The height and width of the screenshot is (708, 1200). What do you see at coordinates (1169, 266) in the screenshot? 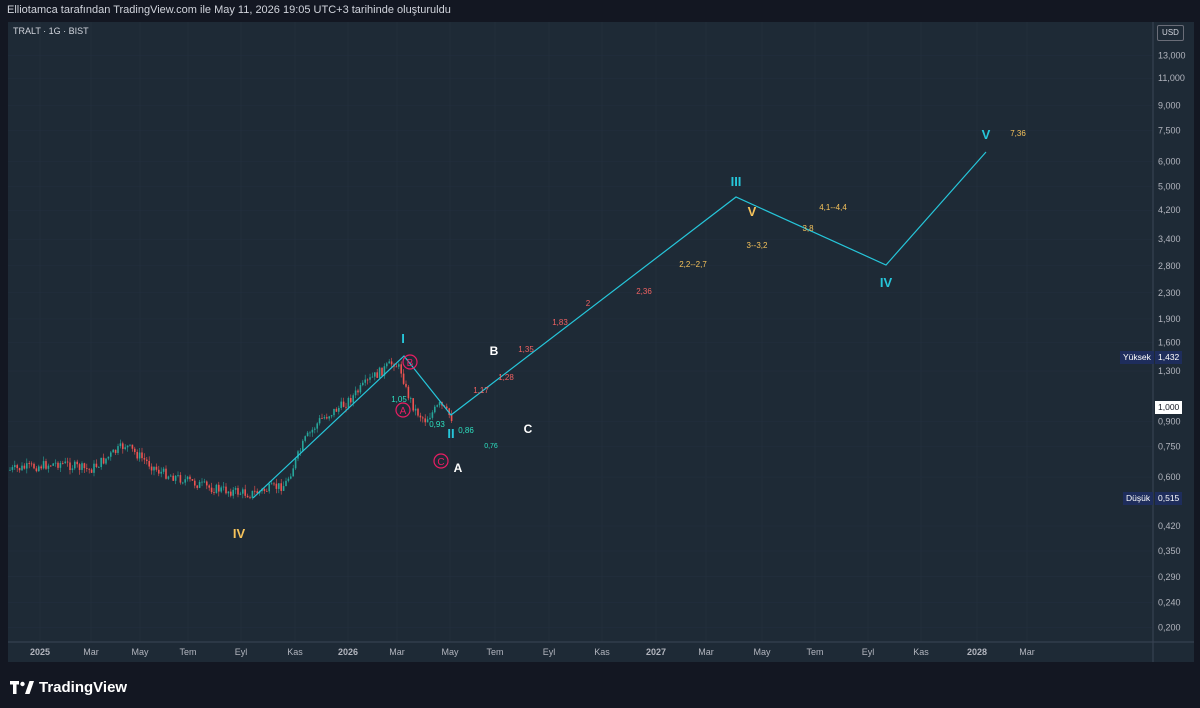
I see `price-tick-label: 2,800` at bounding box center [1169, 266].